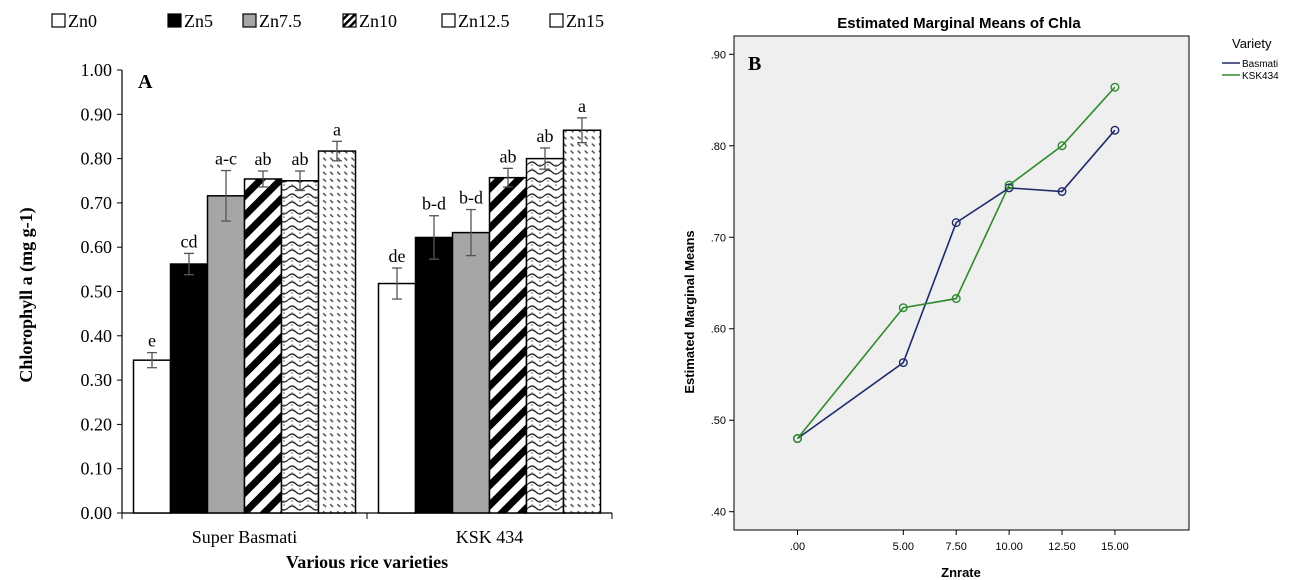  I want to click on y-tick-label-b: .50, so click(718, 421).